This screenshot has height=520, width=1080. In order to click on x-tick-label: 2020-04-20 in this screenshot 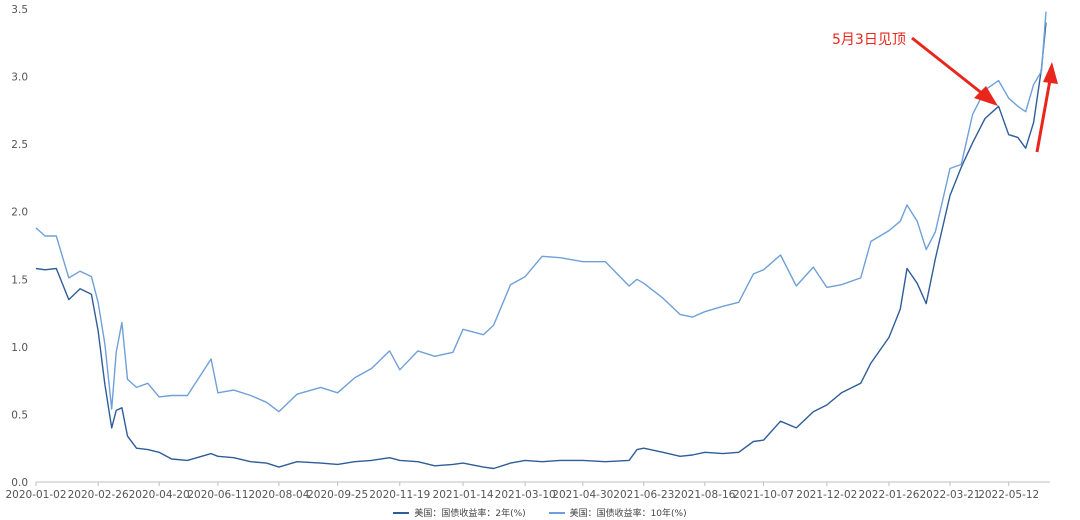, I will do `click(159, 495)`.